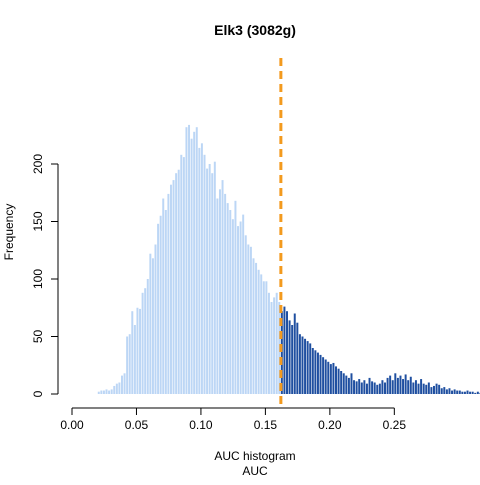 This screenshot has width=480, height=485. What do you see at coordinates (254, 456) in the screenshot?
I see `x-axis-label: AUC histogram` at bounding box center [254, 456].